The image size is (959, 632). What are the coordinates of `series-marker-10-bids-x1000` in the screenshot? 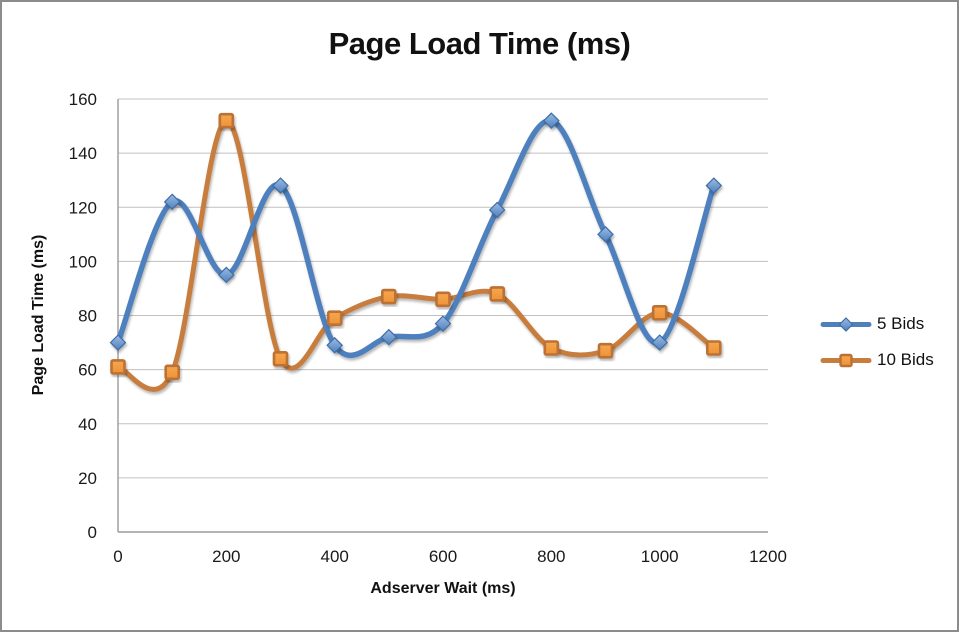 It's located at (659, 312).